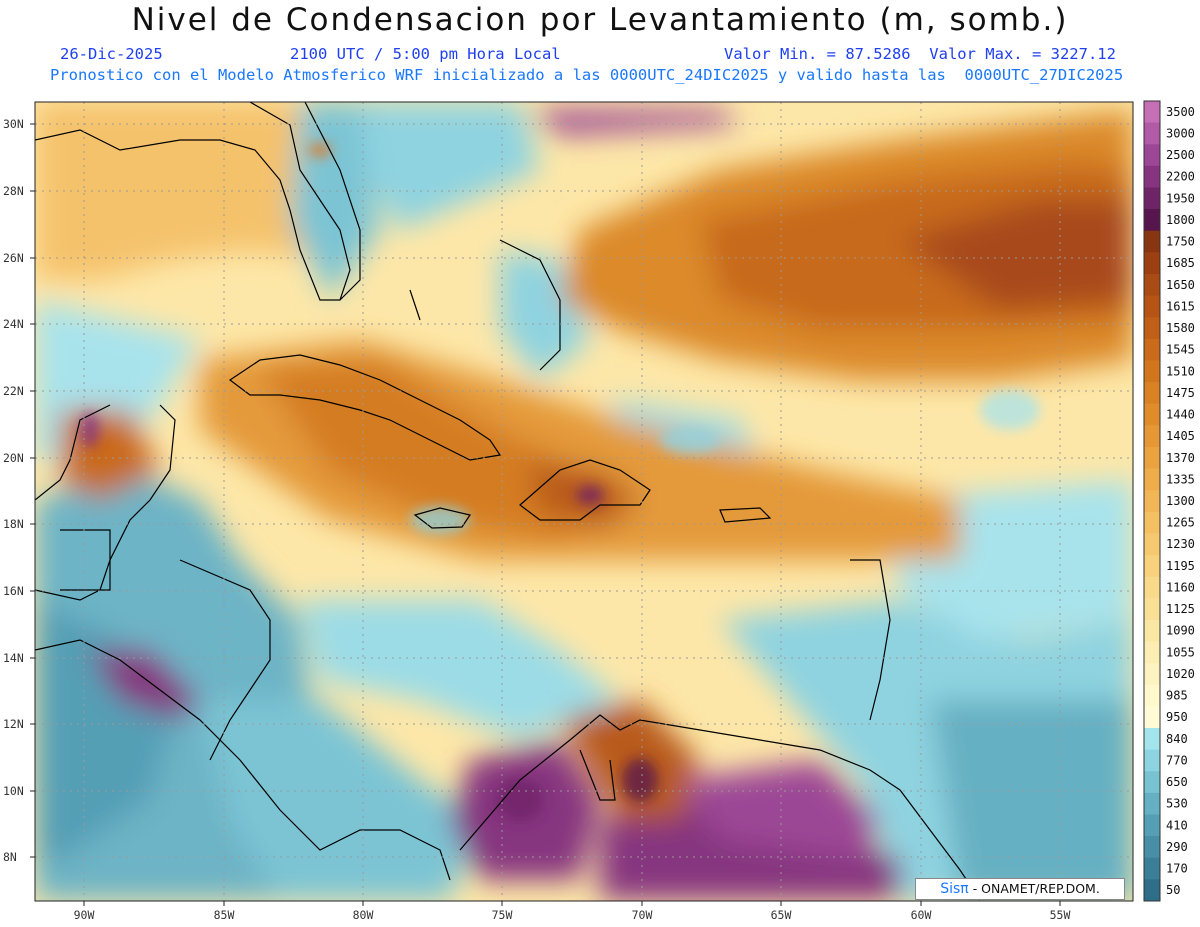 This screenshot has width=1200, height=927. Describe the element at coordinates (224, 915) in the screenshot. I see `lon-label: 85W` at that location.